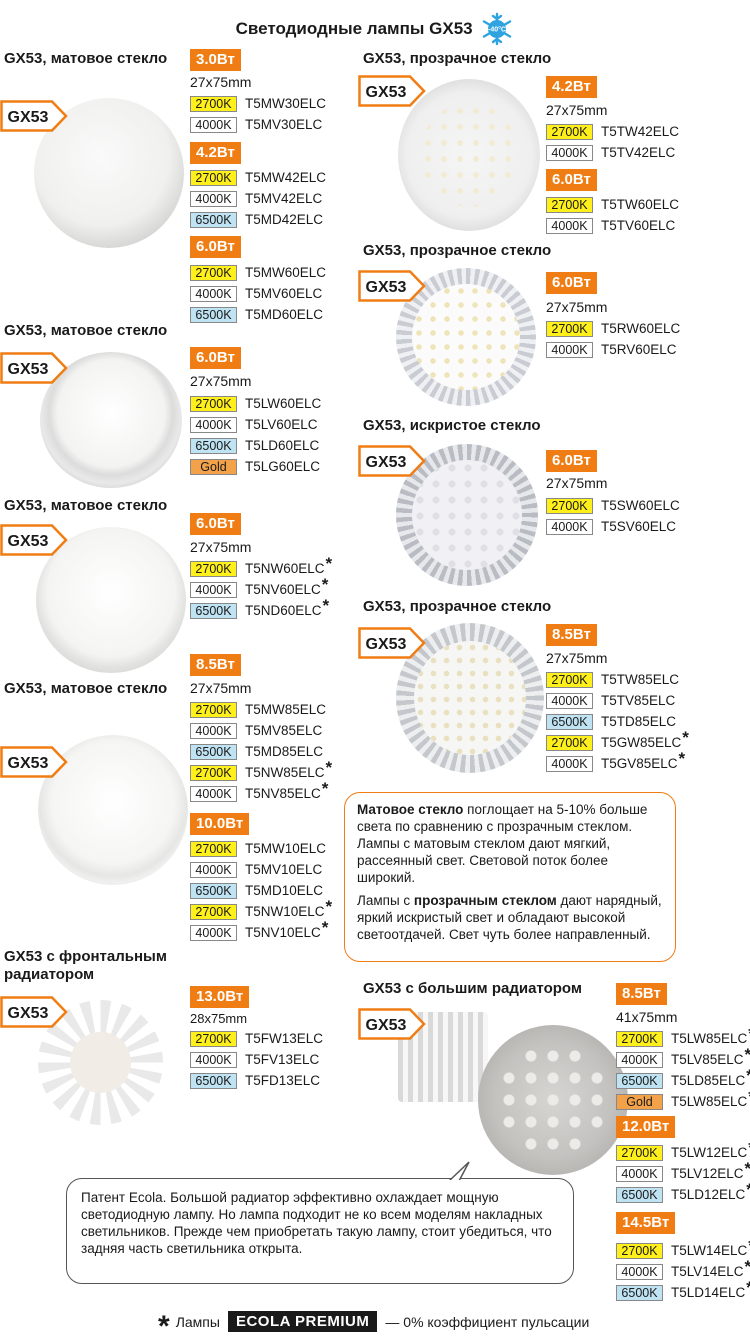 The image size is (750, 1343). I want to click on variant-row: 4000K T5FV13ELC, so click(256, 1059).